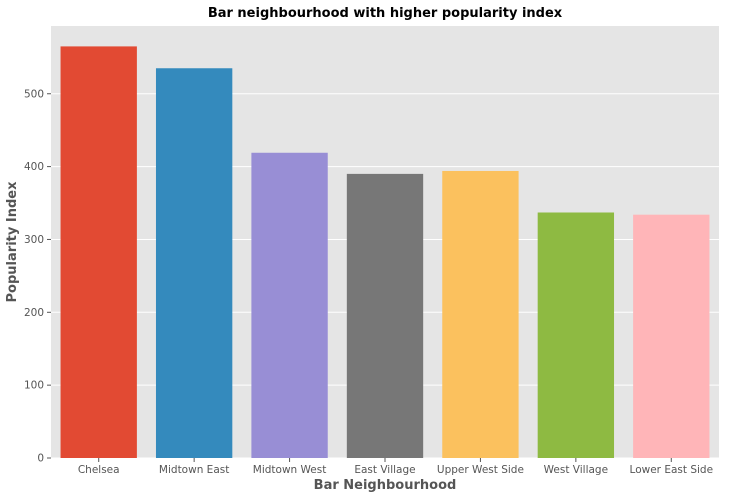 This screenshot has height=499, width=730. Describe the element at coordinates (289, 305) in the screenshot. I see `bar-midtown-west` at that location.